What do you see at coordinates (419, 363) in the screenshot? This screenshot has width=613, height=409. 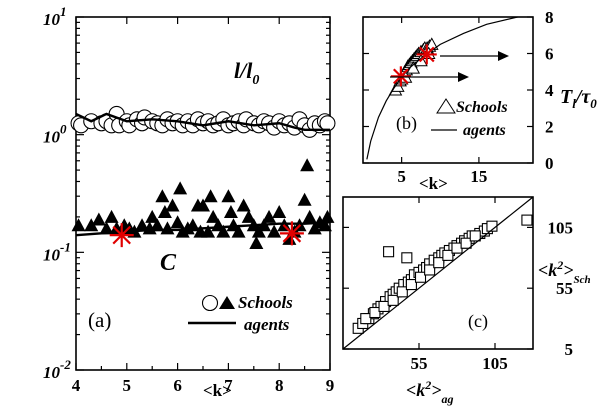 I see `panel-c-xtick-label: 55` at bounding box center [419, 363].